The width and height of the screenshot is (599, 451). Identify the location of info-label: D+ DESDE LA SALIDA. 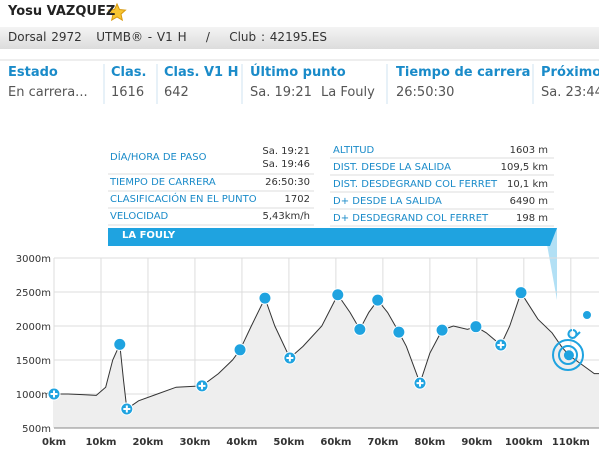
(387, 201).